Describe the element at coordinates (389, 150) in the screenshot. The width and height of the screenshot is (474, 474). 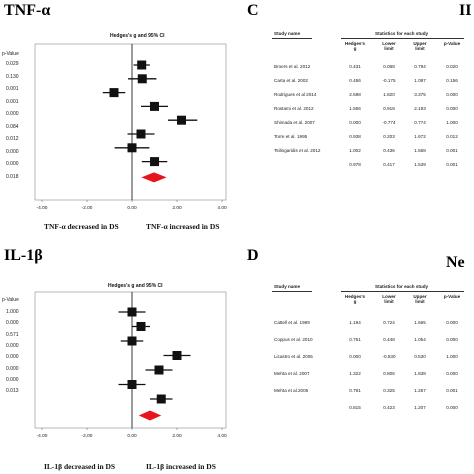
I see `cell-lower: 0.436` at that location.